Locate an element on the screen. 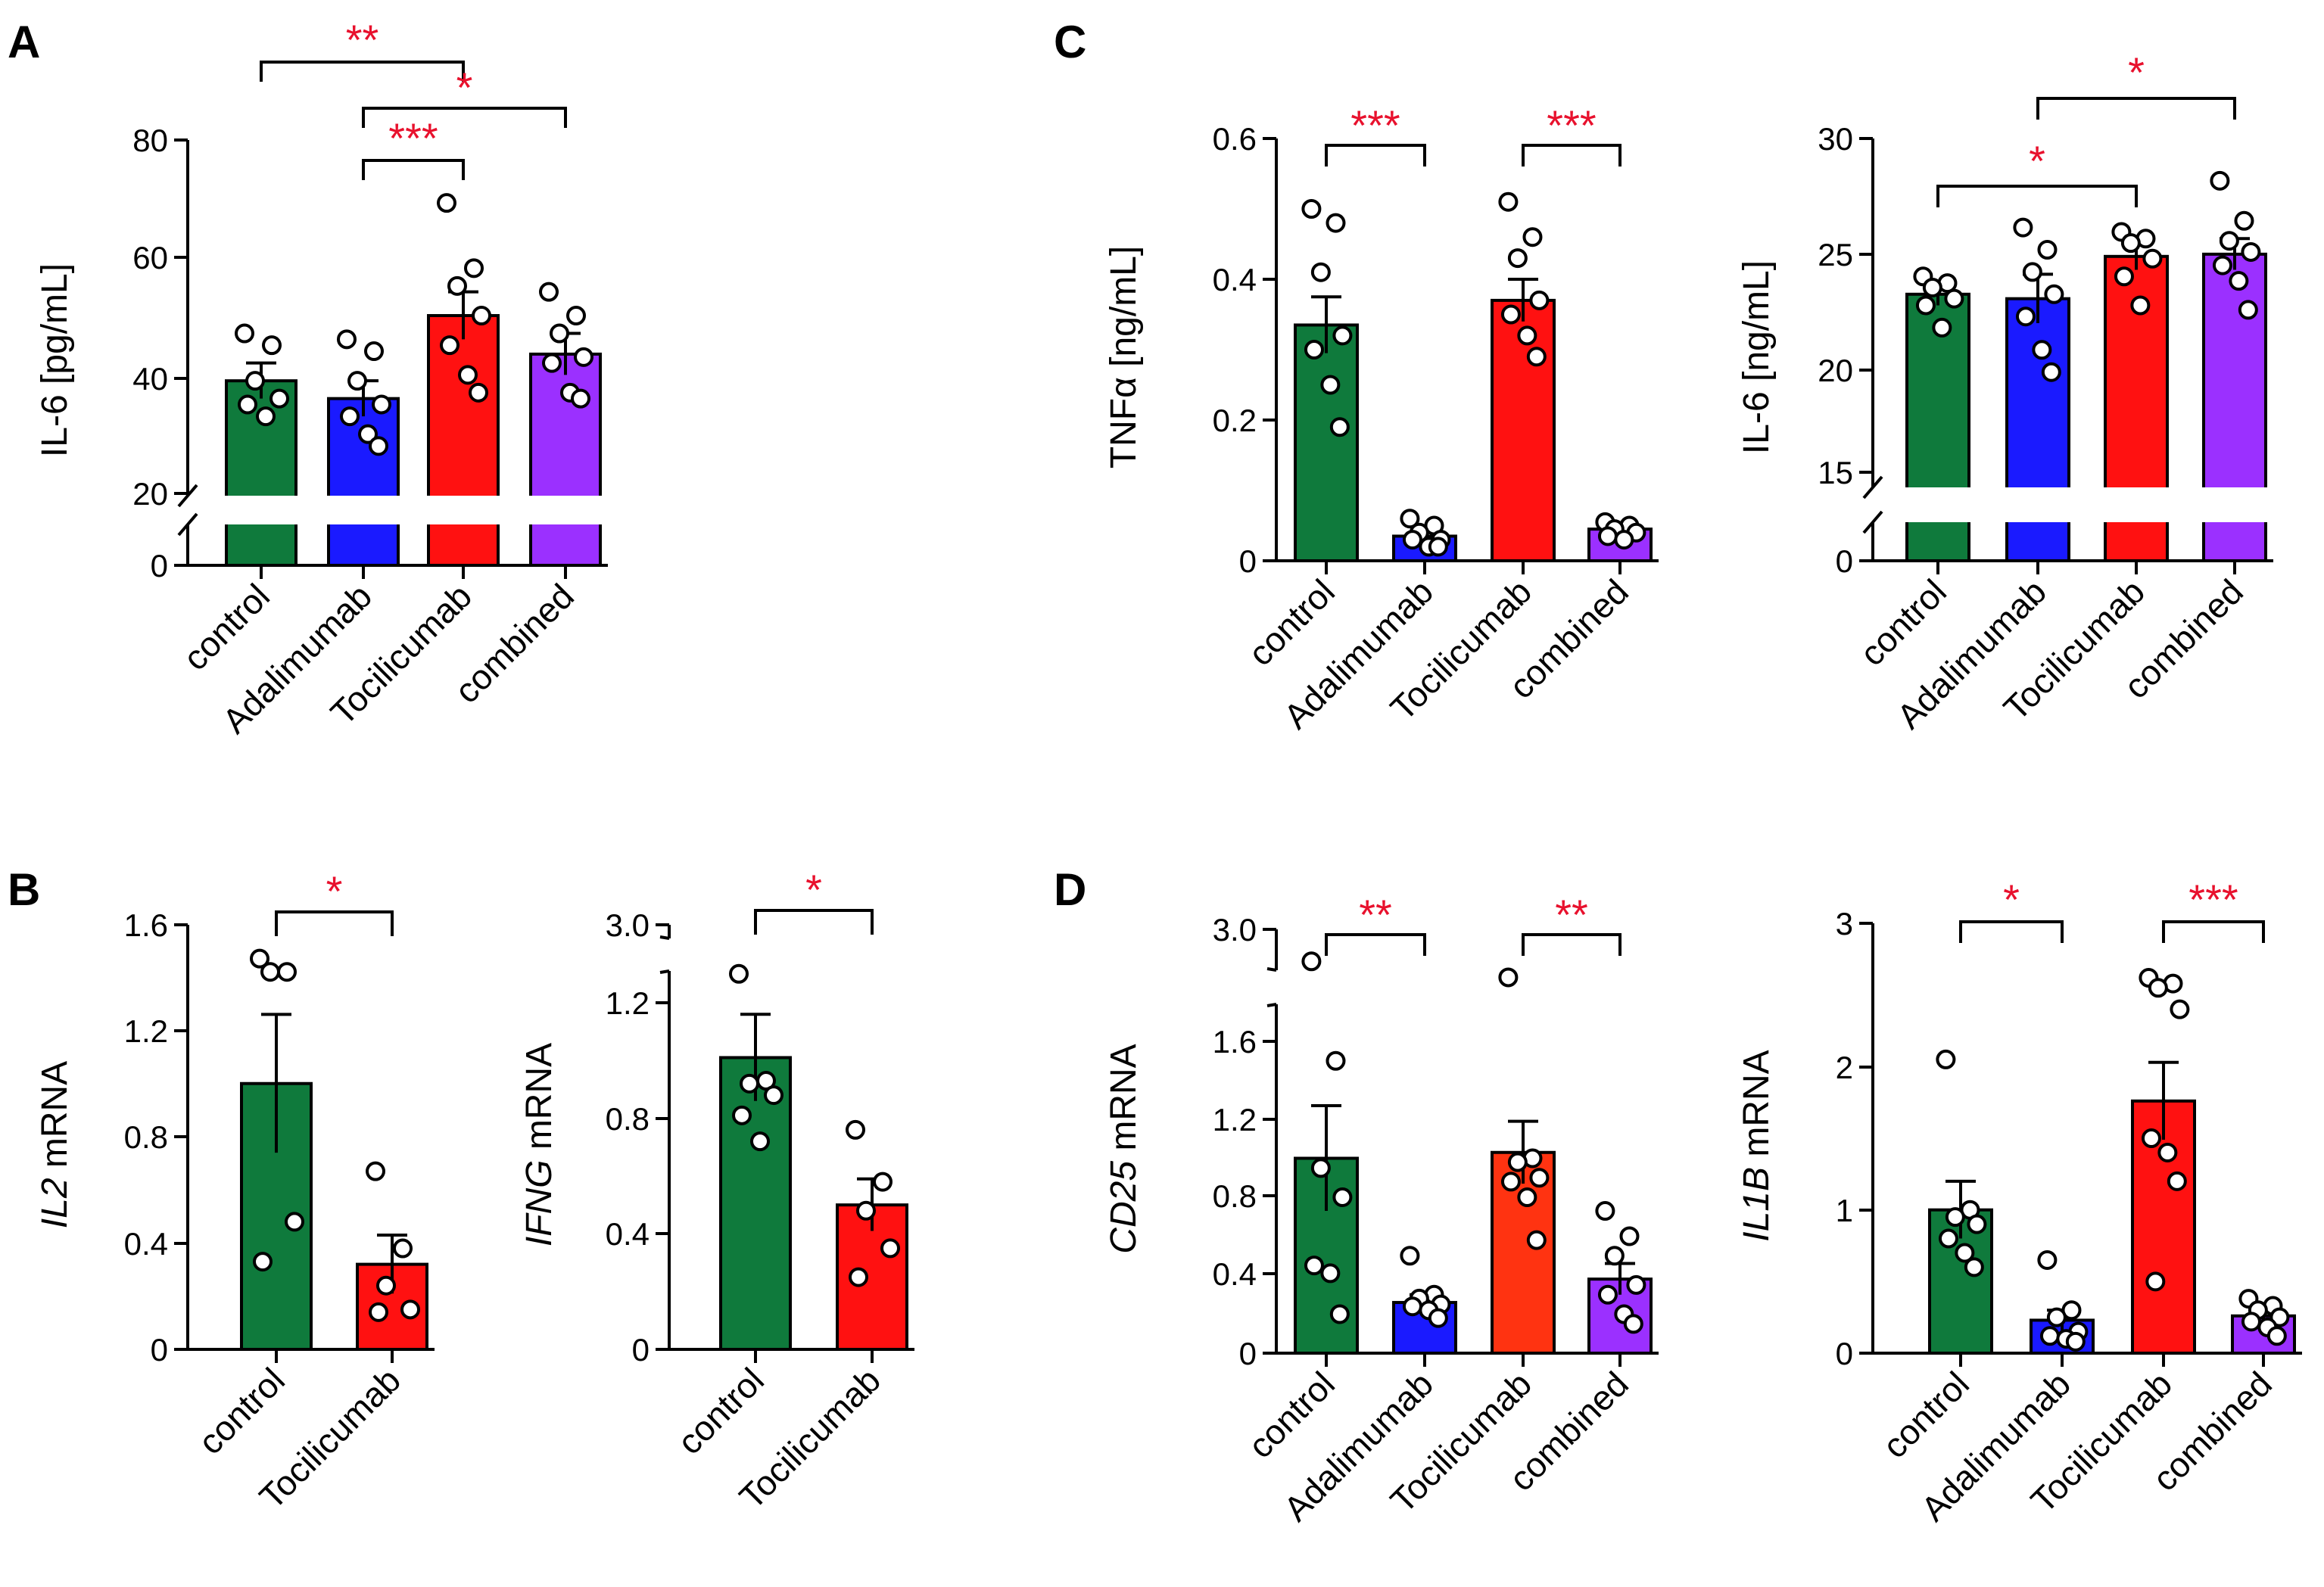 The image size is (2324, 1587). y-axis-label: TNFα [ng/mL] is located at coordinates (1124, 357).